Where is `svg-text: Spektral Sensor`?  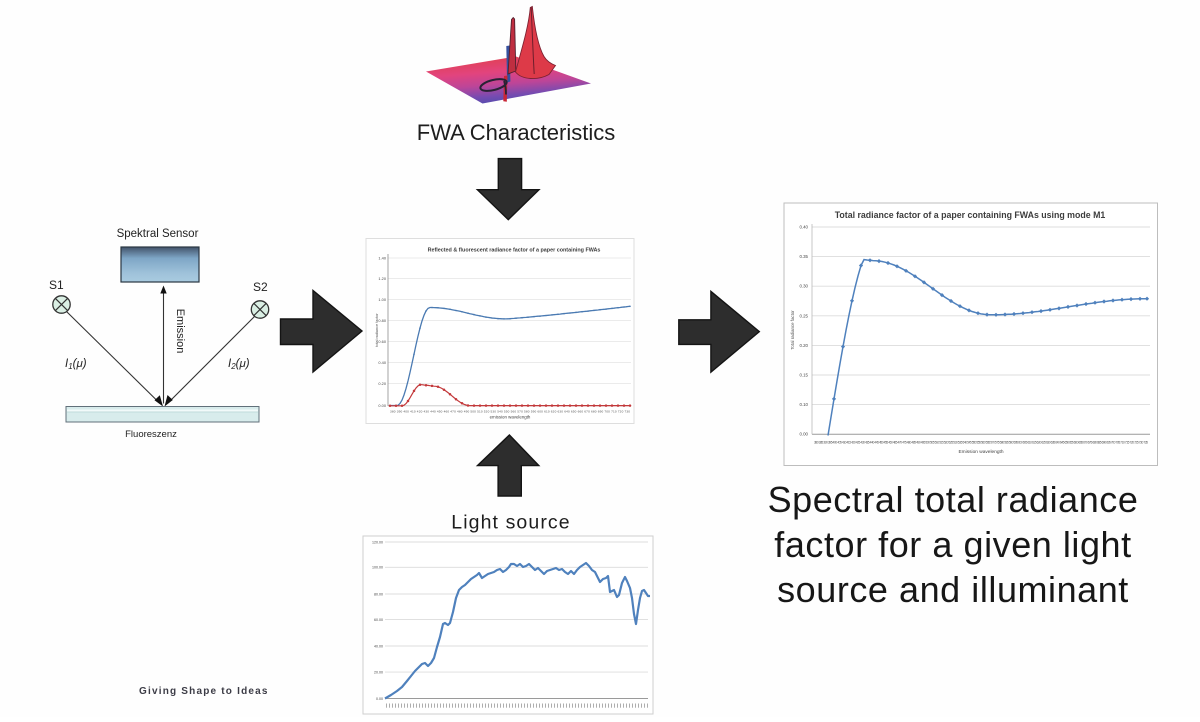
svg-text: Spektral Sensor is located at coordinates (158, 234).